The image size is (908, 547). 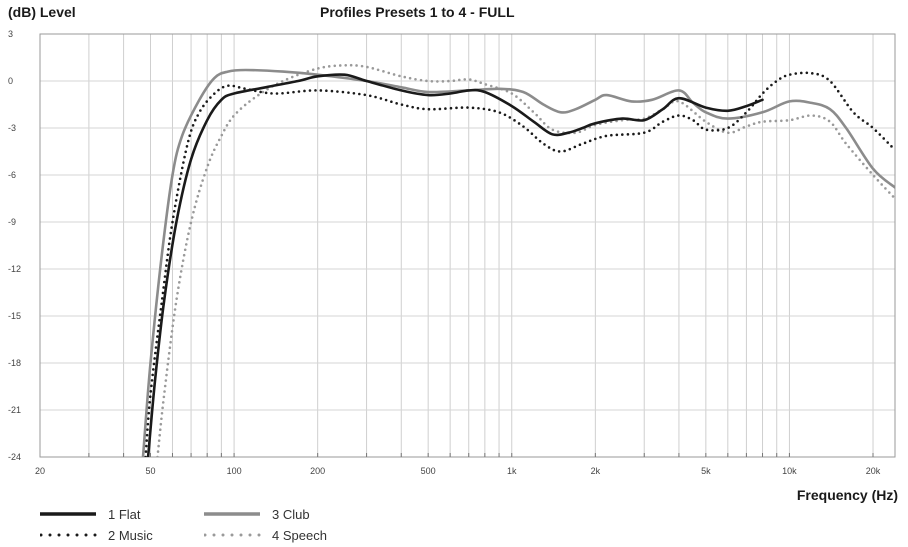 I want to click on legend-swatch-speech, so click(x=233, y=535).